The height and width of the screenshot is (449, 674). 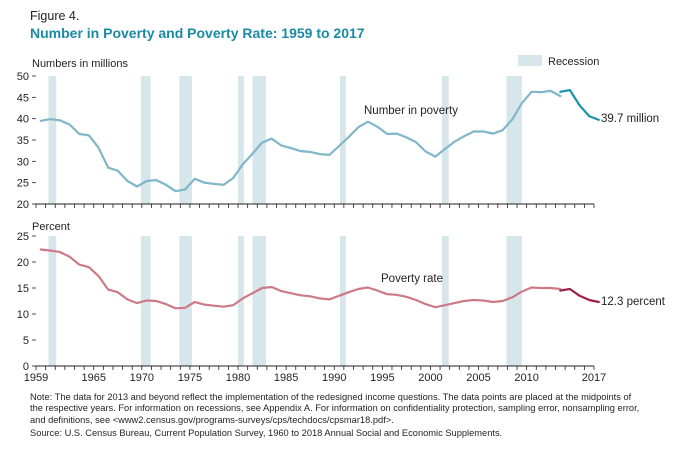 What do you see at coordinates (334, 378) in the screenshot?
I see `x-tick-label: 1990` at bounding box center [334, 378].